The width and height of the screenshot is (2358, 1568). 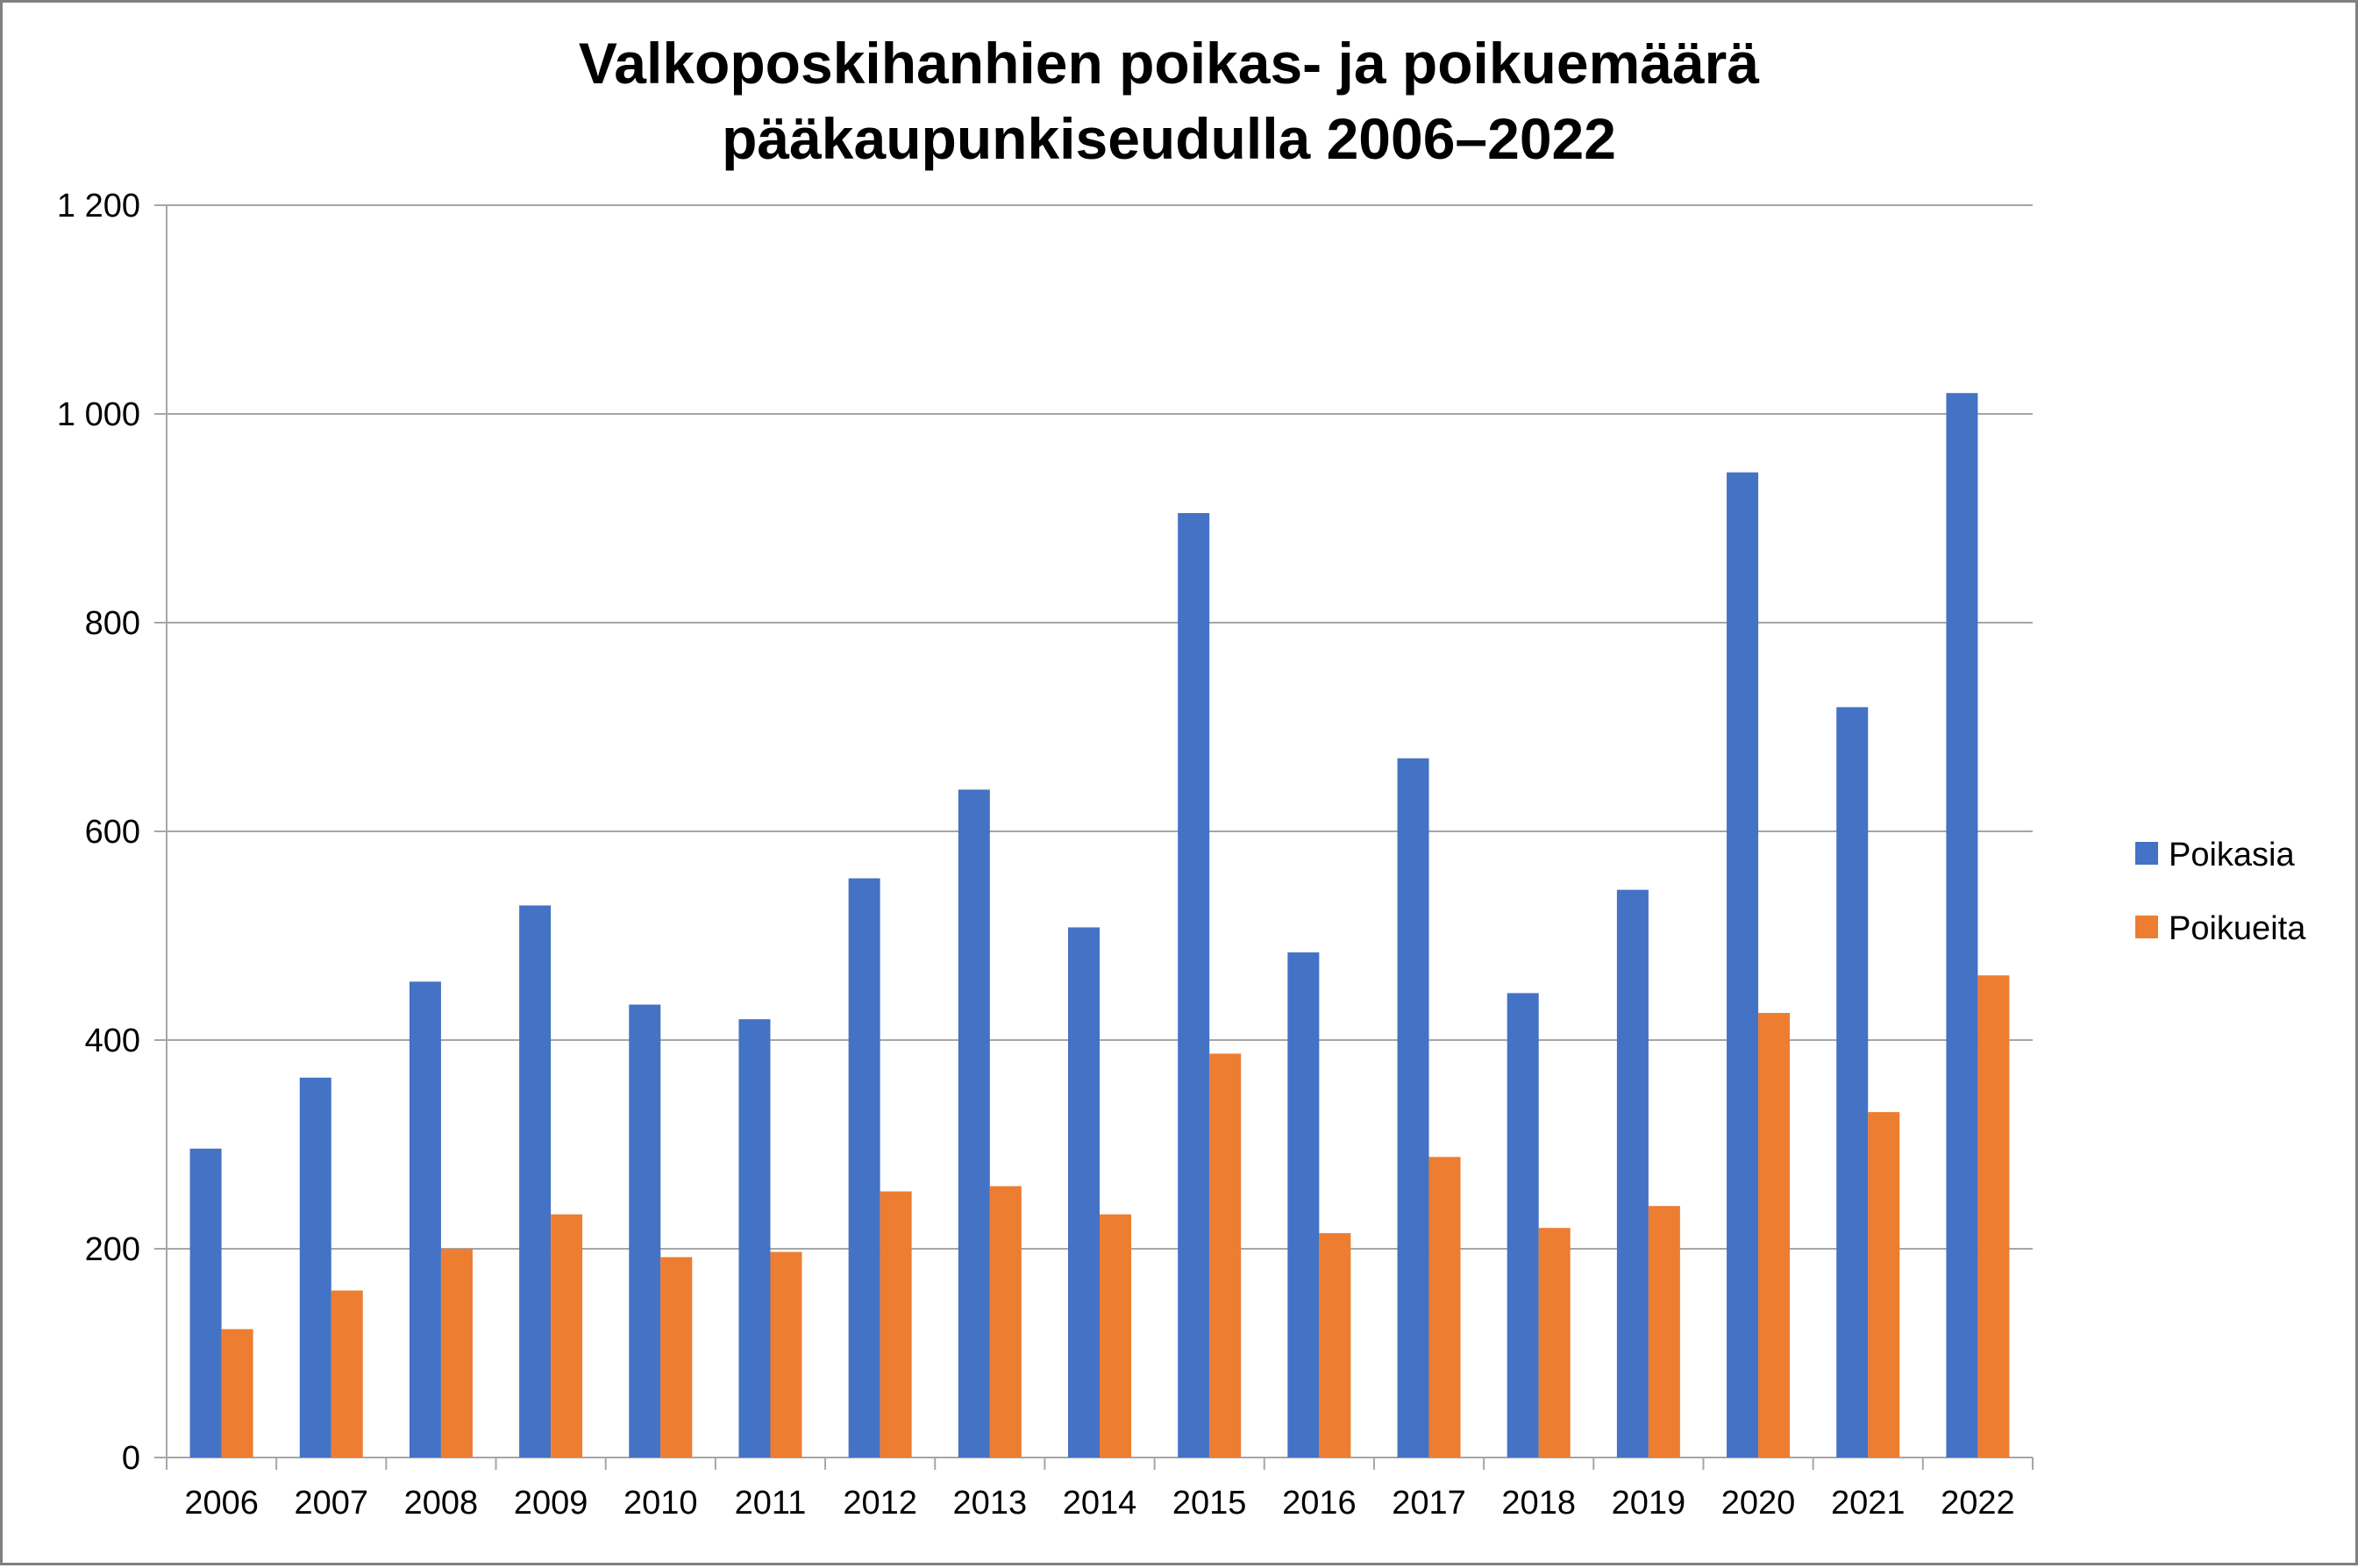 What do you see at coordinates (864, 1168) in the screenshot?
I see `bar-poikasia-2012` at bounding box center [864, 1168].